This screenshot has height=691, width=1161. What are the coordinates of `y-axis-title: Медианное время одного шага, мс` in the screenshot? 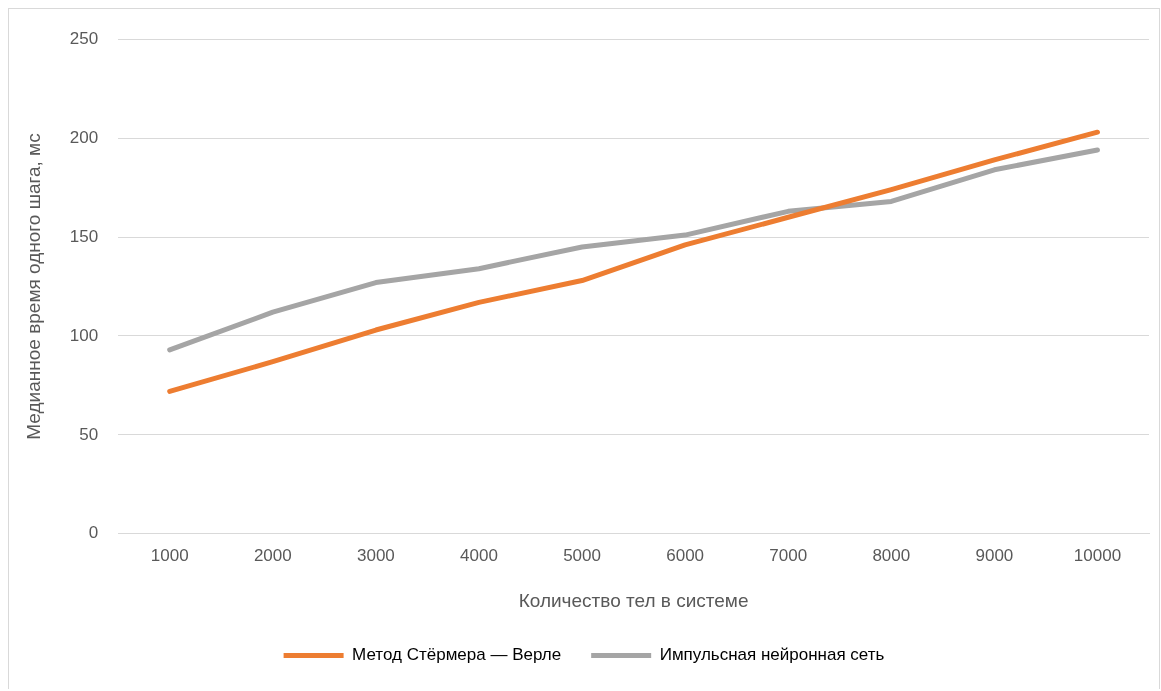 It's located at (33, 286).